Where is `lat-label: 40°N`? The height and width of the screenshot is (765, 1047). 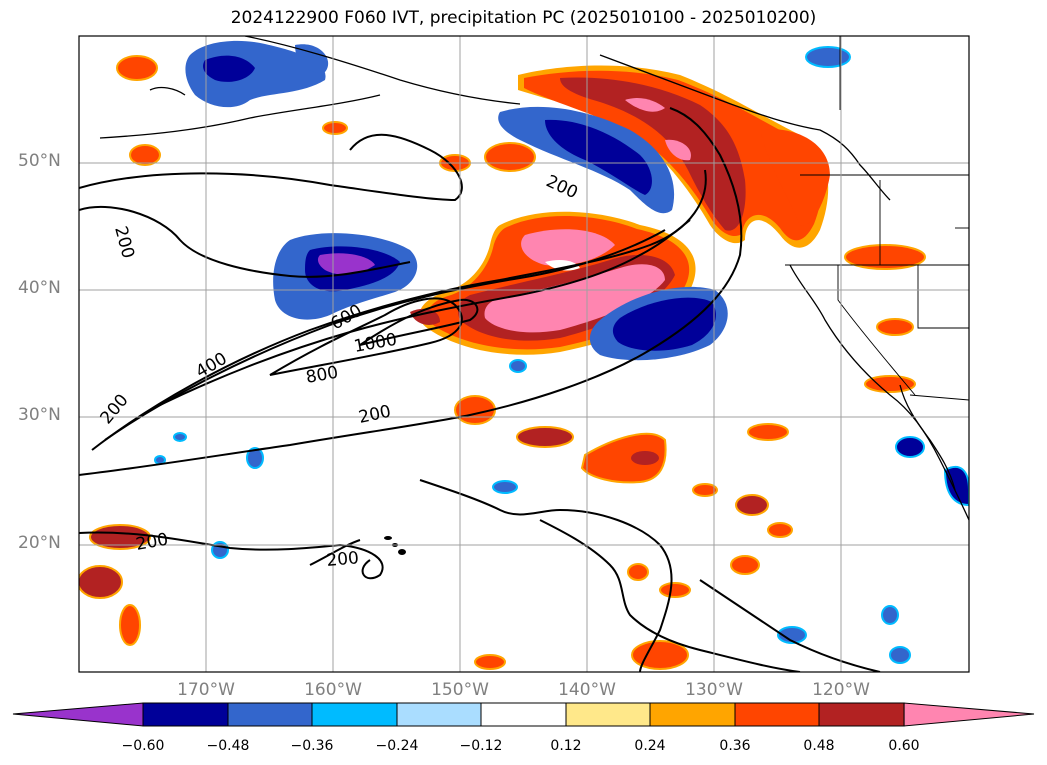
lat-label: 40°N is located at coordinates (39, 288).